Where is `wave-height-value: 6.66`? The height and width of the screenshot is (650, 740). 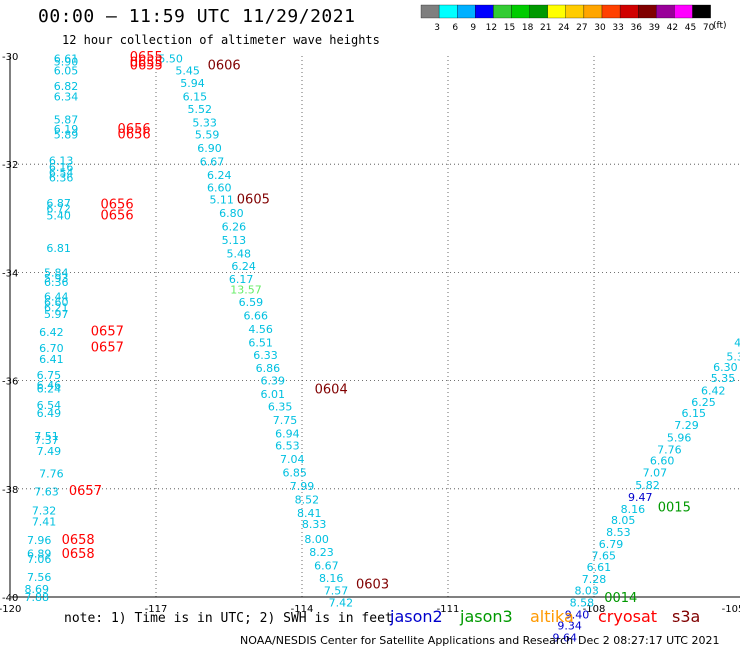
wave-height-value: 6.66 is located at coordinates (256, 316).